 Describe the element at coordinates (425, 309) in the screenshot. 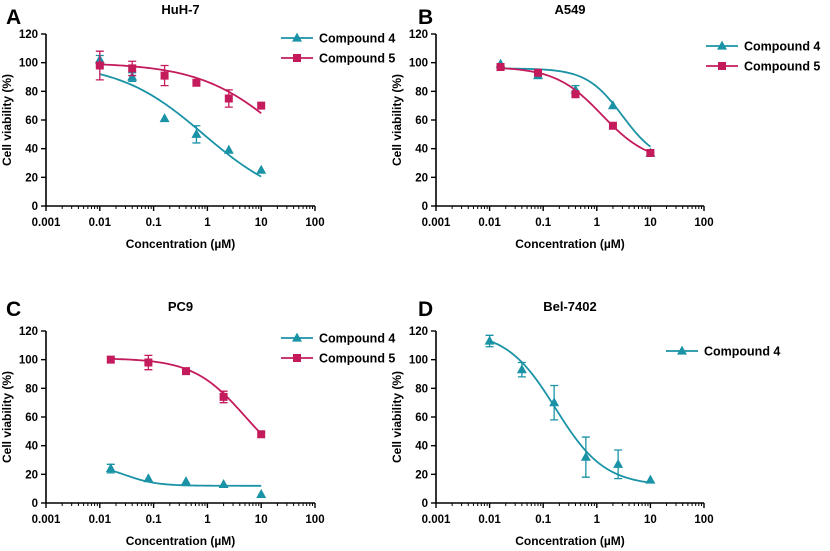

I see `panel-label: D` at that location.